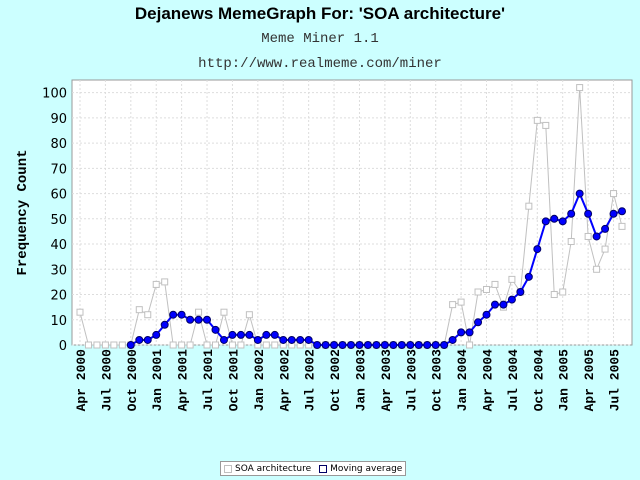 This screenshot has width=640, height=480. I want to click on legend-label-raw: SOA architecture, so click(273, 468).